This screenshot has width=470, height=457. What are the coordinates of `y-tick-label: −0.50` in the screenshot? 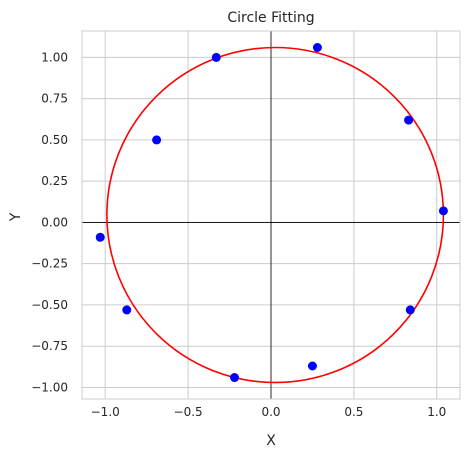 It's located at (49, 305).